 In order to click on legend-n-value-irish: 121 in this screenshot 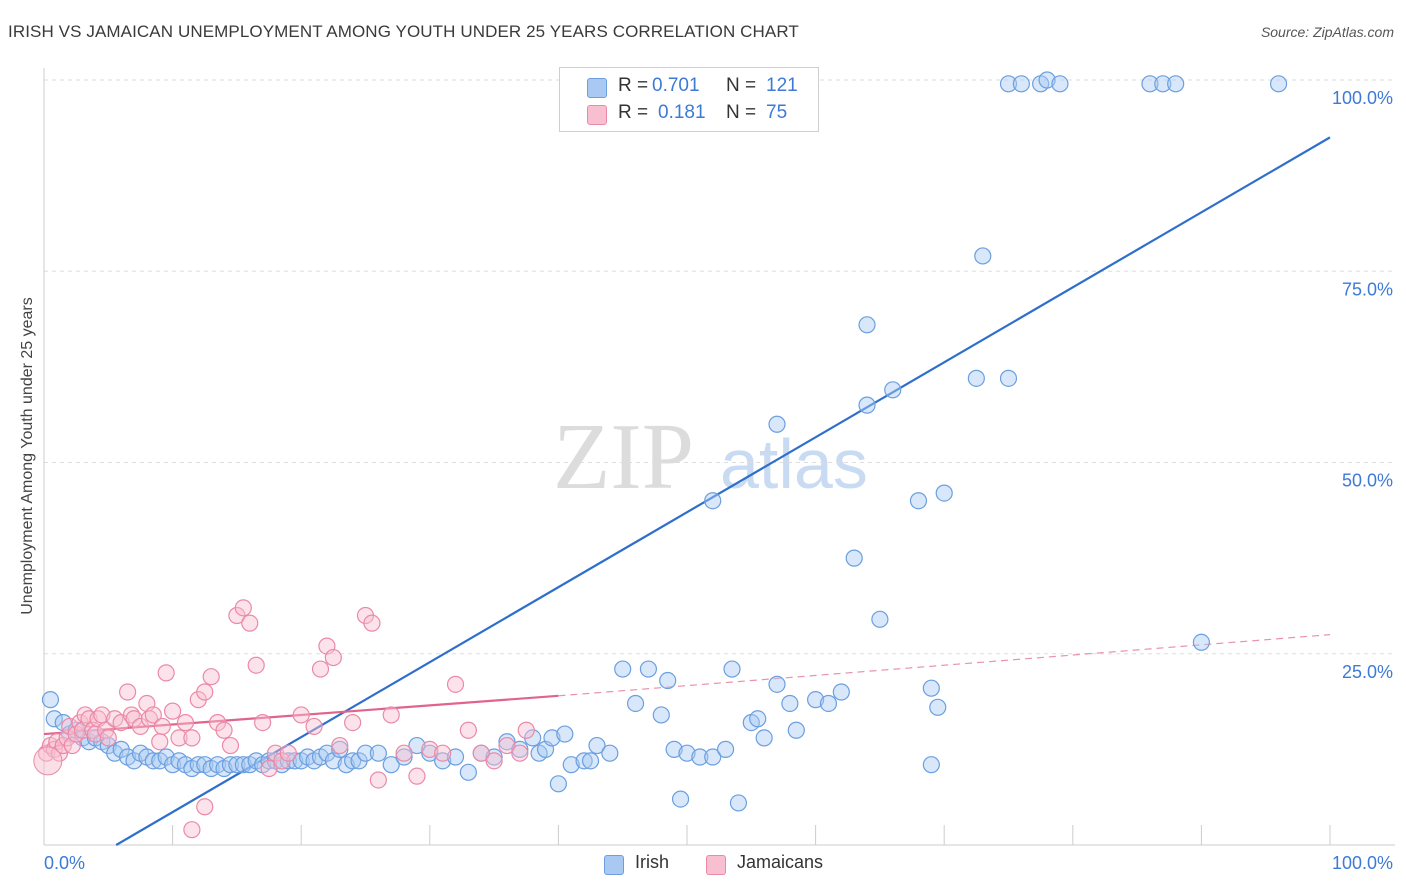, I will do `click(782, 85)`.